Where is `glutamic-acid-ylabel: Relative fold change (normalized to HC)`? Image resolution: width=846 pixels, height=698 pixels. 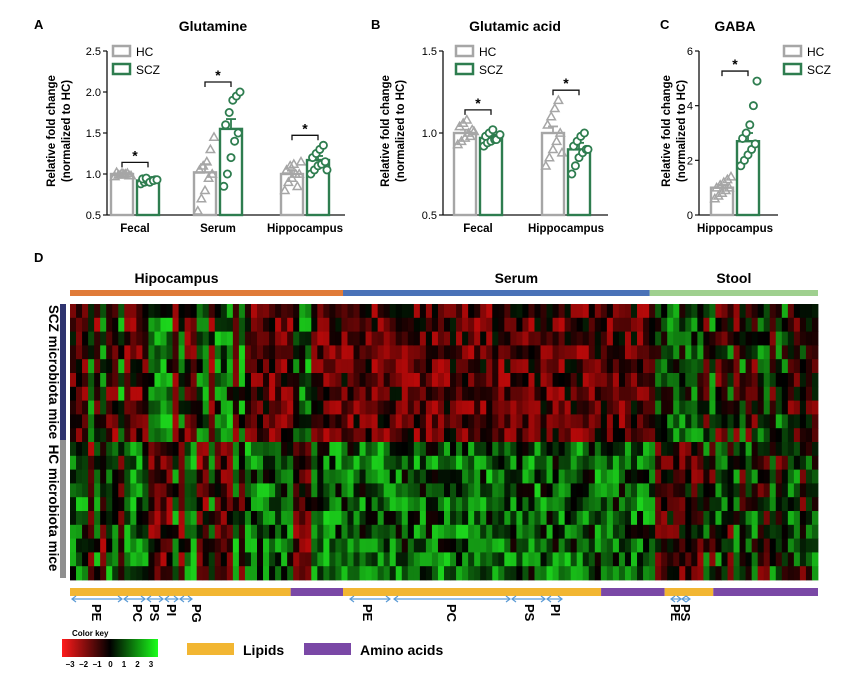
glutamic-acid-ylabel: Relative fold change (normalized to HC) is located at coordinates (393, 131).